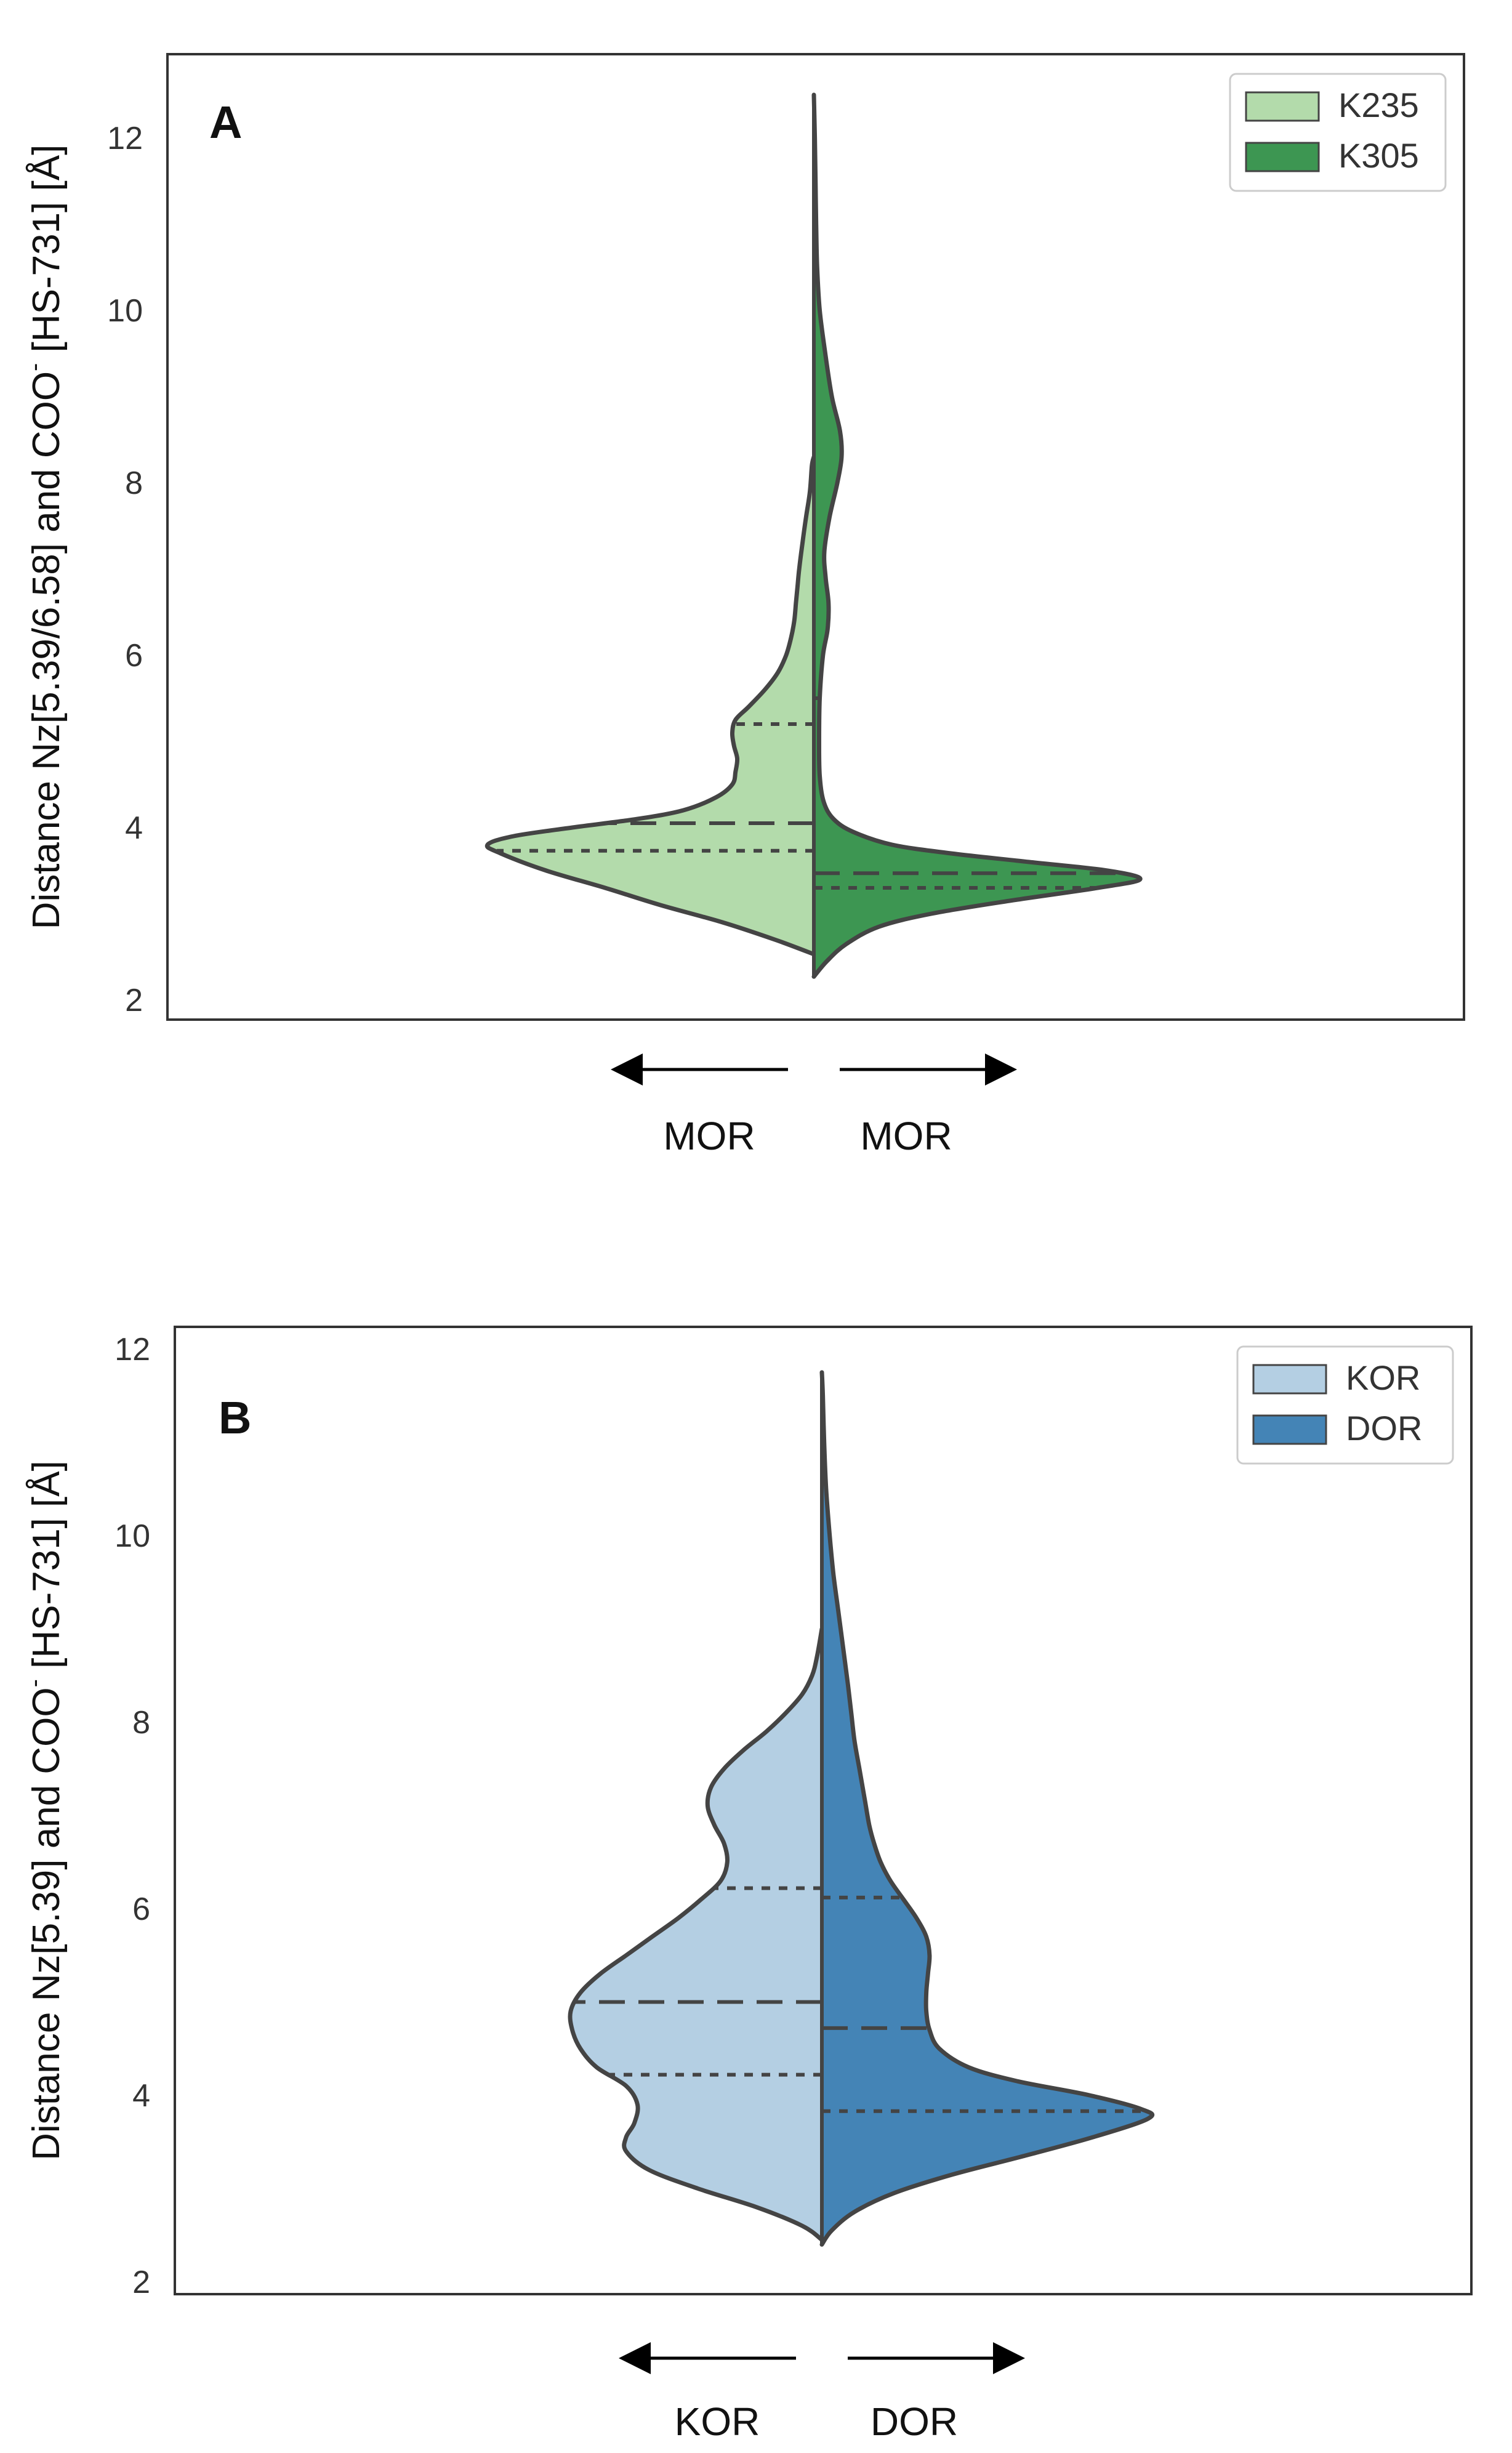  What do you see at coordinates (709, 1136) in the screenshot?
I see `left-arrow-label: MOR` at bounding box center [709, 1136].